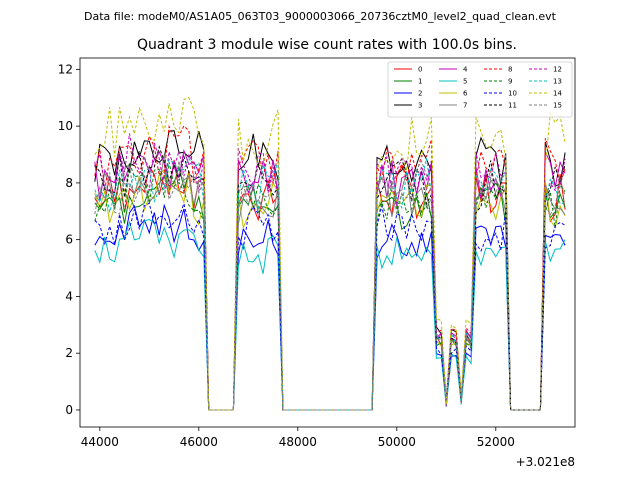  What do you see at coordinates (69, 410) in the screenshot?
I see `y-tick-label: 0` at bounding box center [69, 410].